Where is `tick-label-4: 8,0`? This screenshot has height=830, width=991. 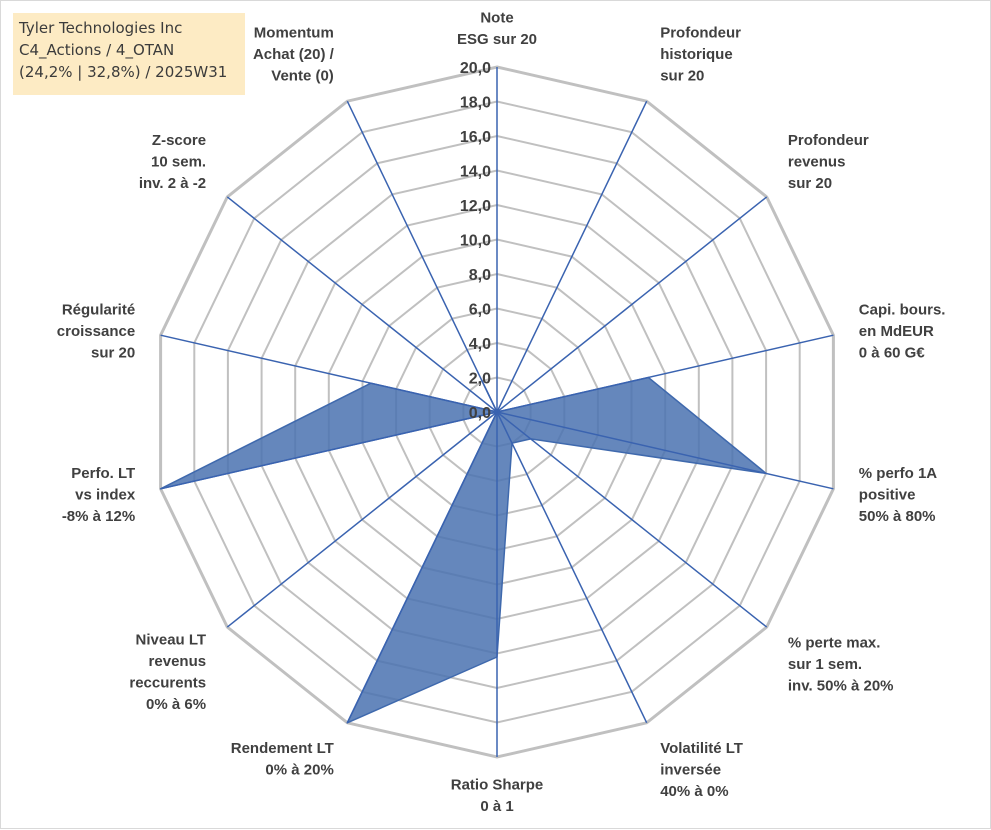 tick-label-4: 8,0 is located at coordinates (480, 275).